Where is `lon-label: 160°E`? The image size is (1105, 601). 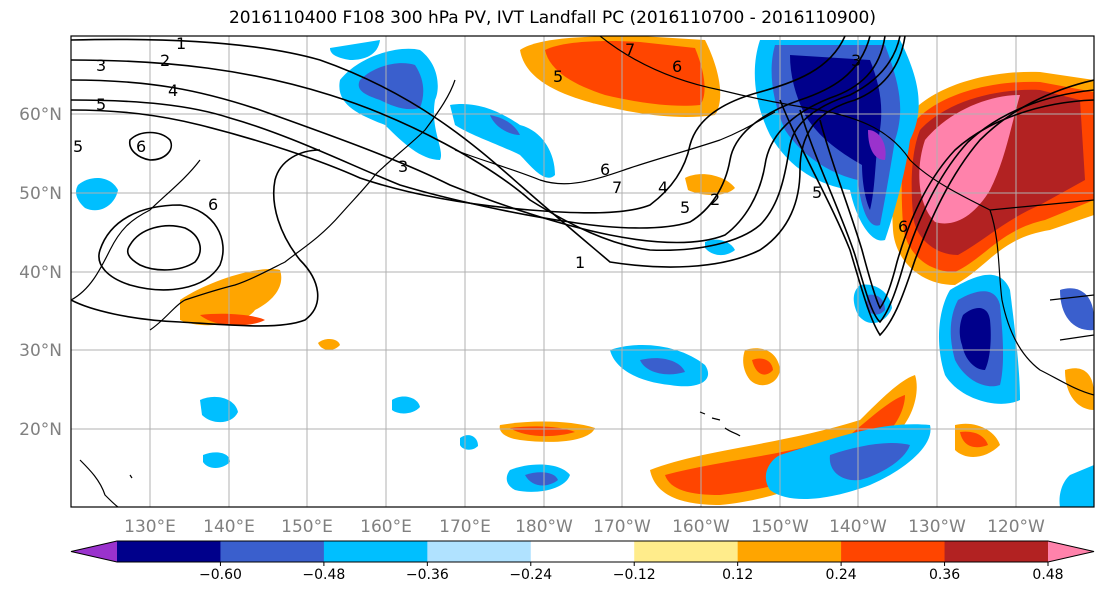 lon-label: 160°E is located at coordinates (386, 527).